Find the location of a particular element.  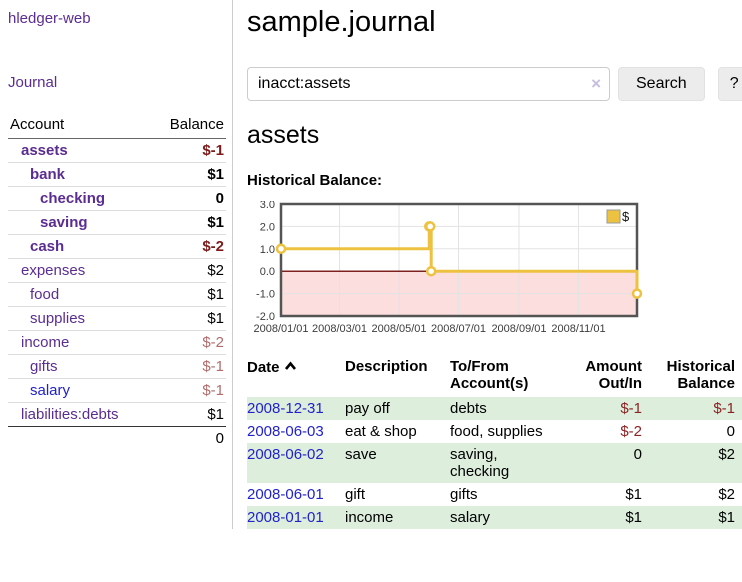

register-col-balance: Historical Balance is located at coordinates (700, 375).